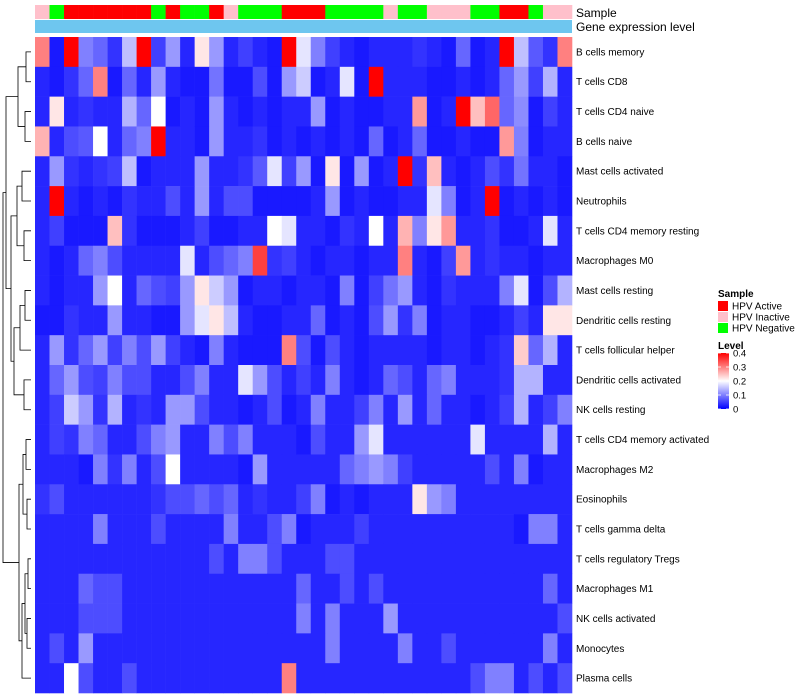 The height and width of the screenshot is (700, 800). What do you see at coordinates (604, 142) in the screenshot?
I see `row-label: B cells naive` at bounding box center [604, 142].